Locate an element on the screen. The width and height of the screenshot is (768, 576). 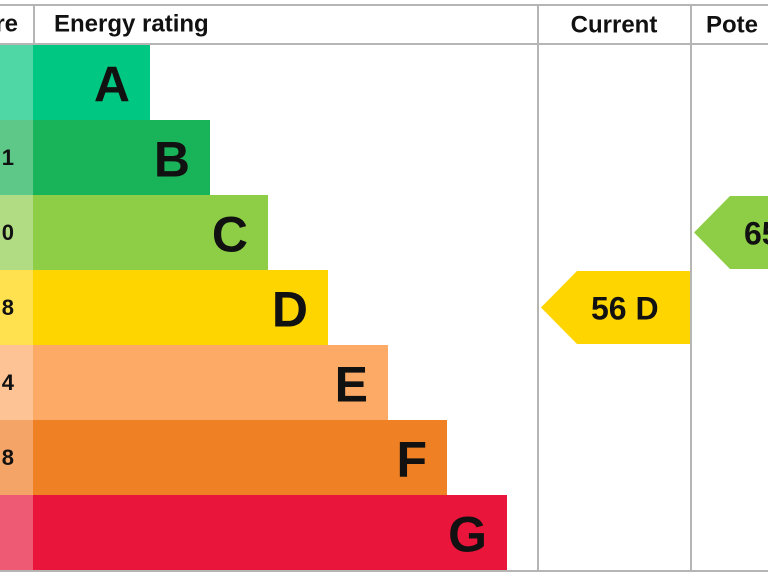
band-letter: B is located at coordinates (172, 160).